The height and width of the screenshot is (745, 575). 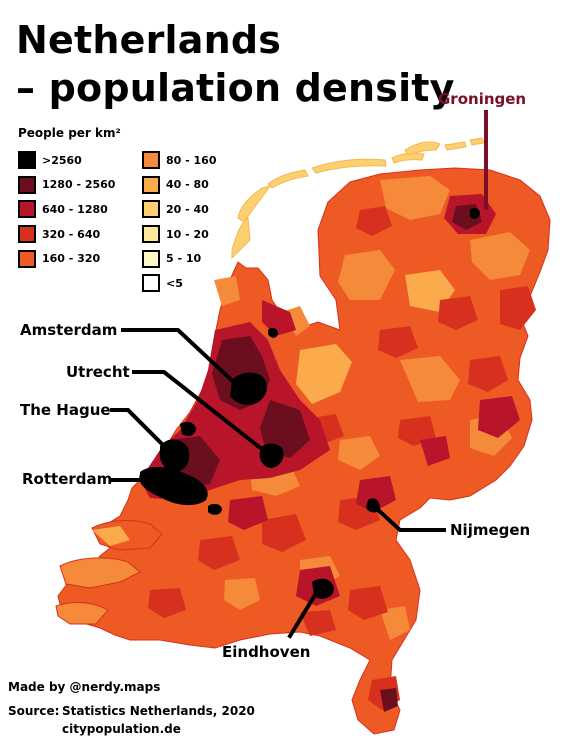 What do you see at coordinates (149, 40) in the screenshot?
I see `map-title-line1: Netherlands` at bounding box center [149, 40].